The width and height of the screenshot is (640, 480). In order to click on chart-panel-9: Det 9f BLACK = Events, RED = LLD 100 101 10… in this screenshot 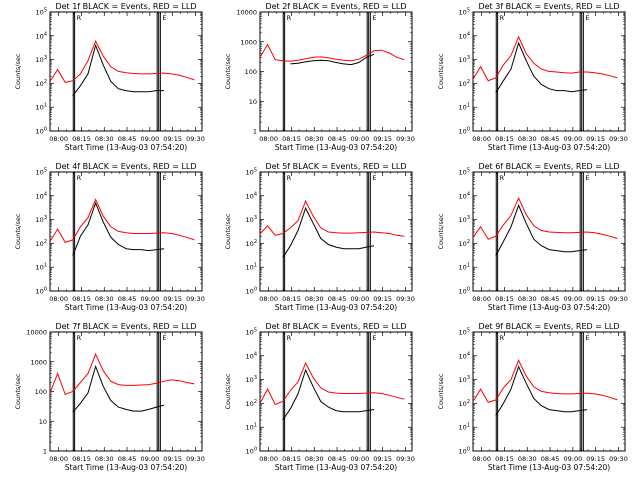, I will do `click(532, 397)`.